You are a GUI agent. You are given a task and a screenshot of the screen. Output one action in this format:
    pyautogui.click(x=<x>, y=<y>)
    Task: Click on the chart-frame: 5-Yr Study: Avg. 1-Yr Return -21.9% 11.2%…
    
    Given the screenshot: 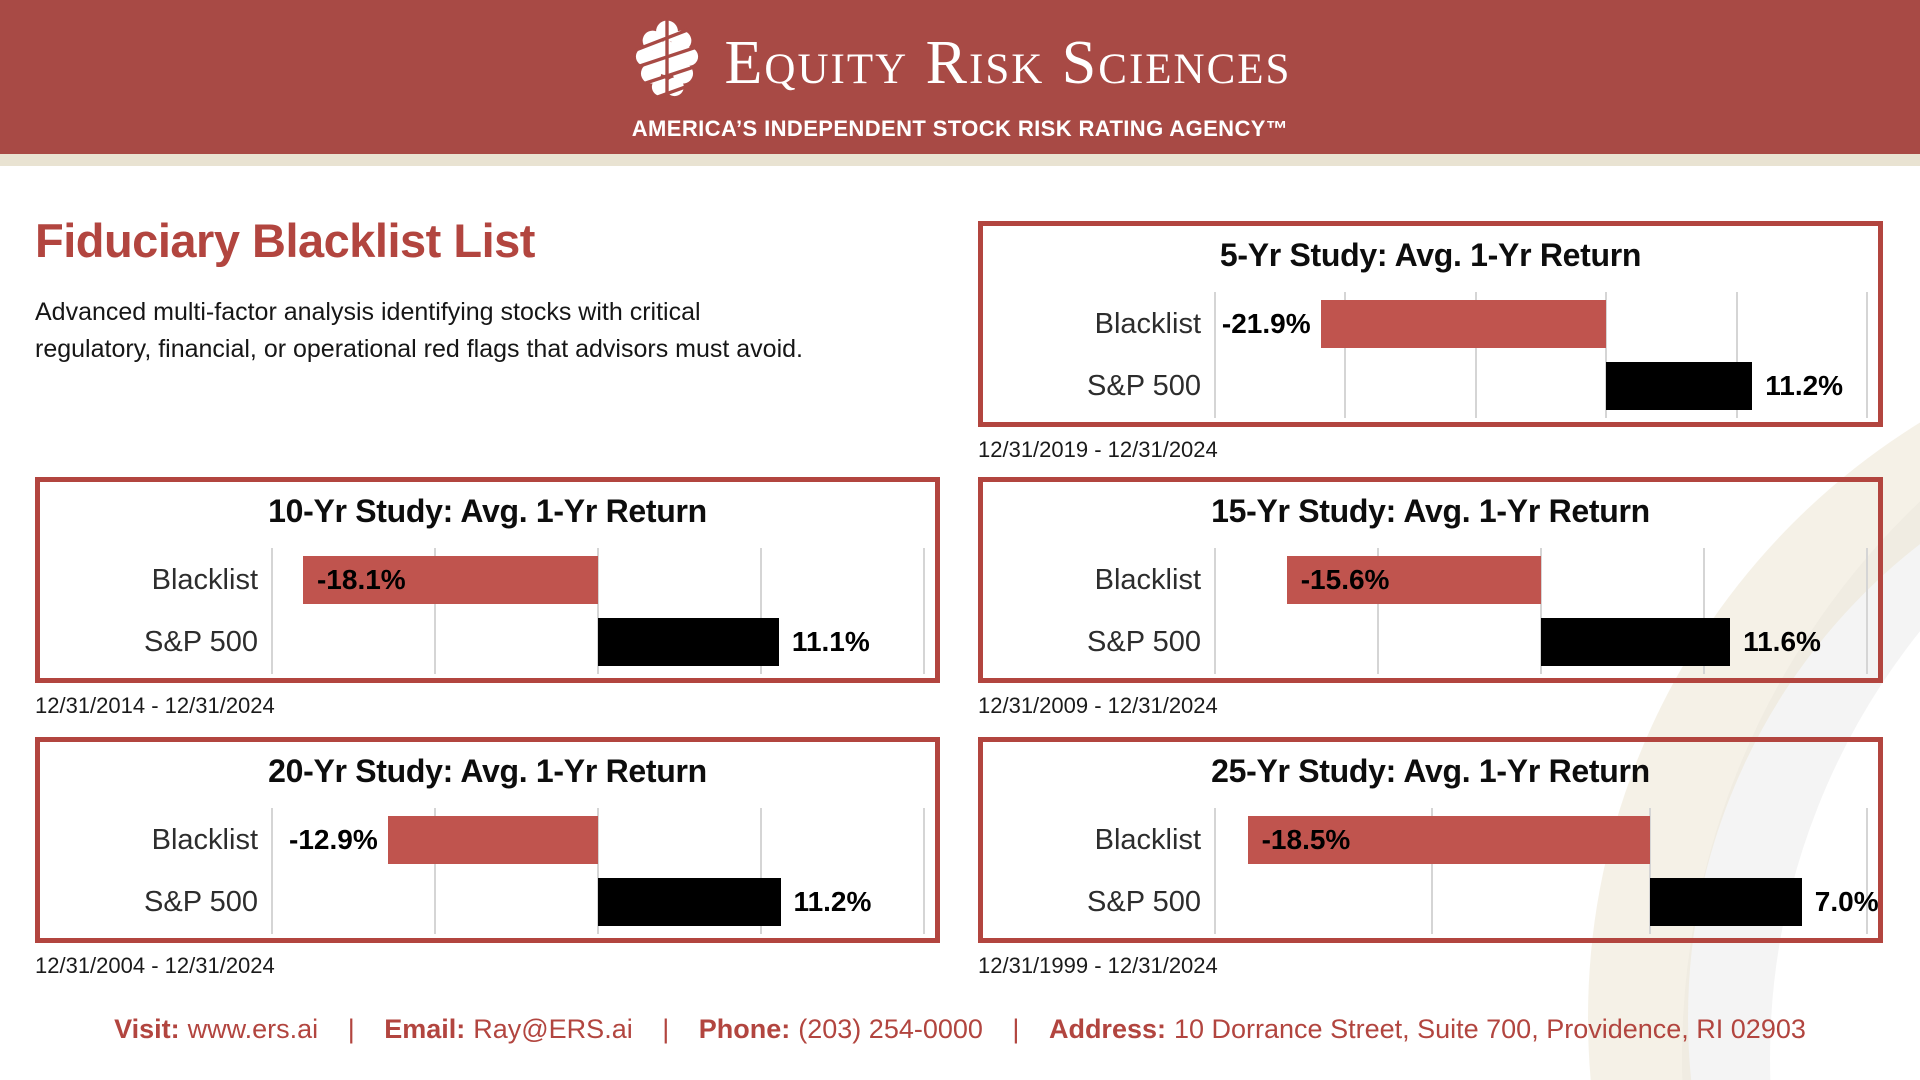 What is the action you would take?
    pyautogui.click(x=1430, y=324)
    